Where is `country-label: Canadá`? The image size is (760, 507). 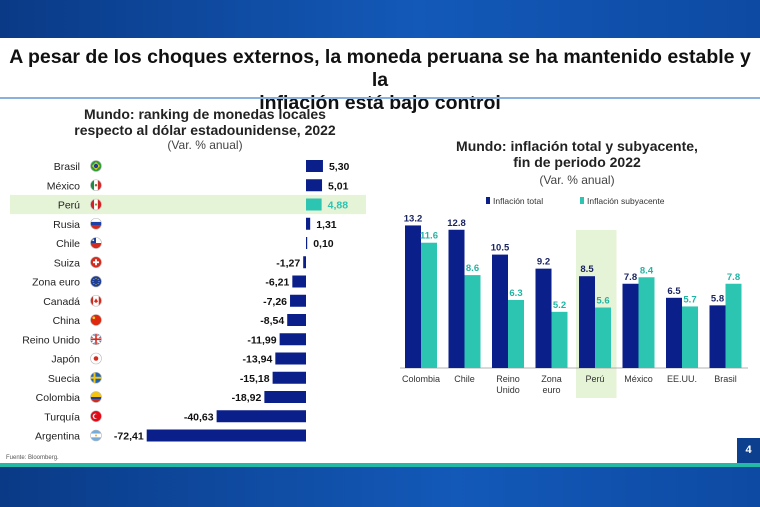 country-label: Canadá is located at coordinates (61, 302).